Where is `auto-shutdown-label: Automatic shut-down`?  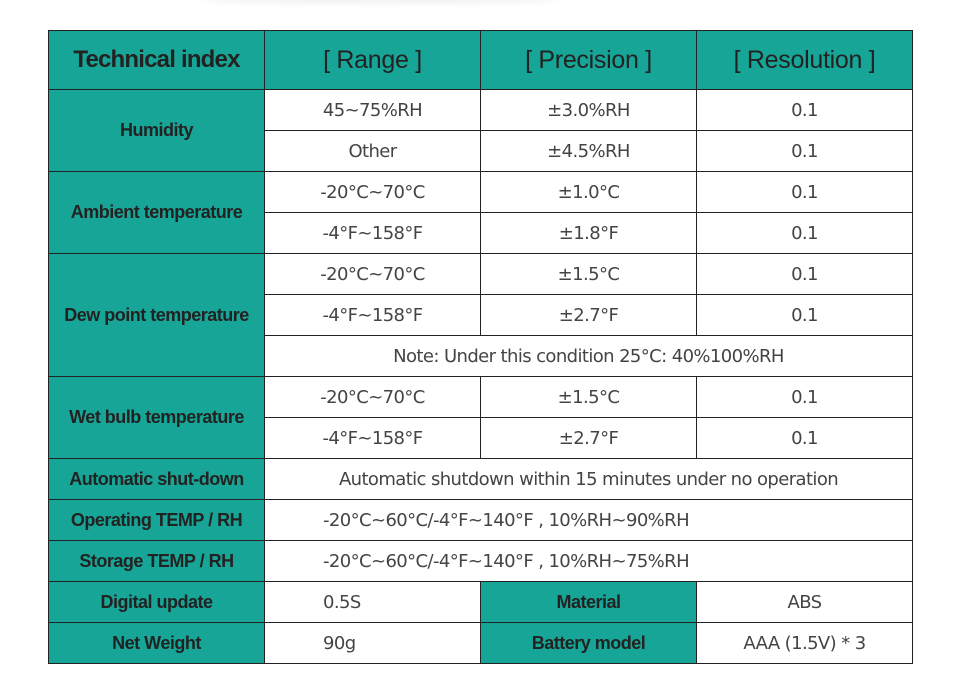 auto-shutdown-label: Automatic shut-down is located at coordinates (156, 479).